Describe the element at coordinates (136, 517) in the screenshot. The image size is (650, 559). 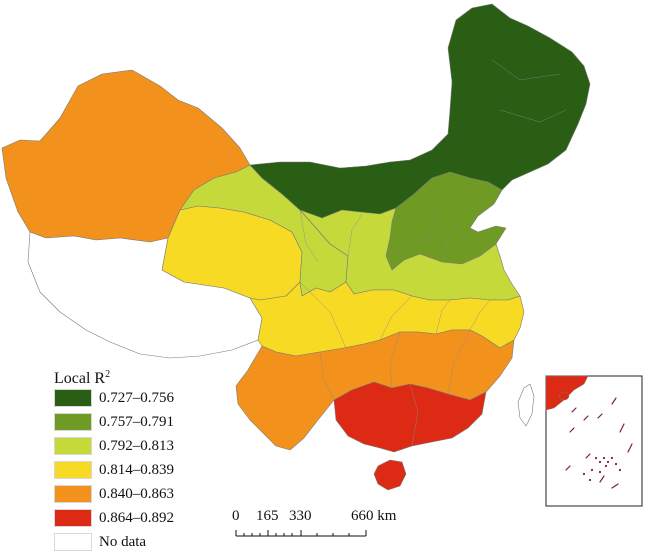
I see `legend-label: 0.864–0.892` at that location.